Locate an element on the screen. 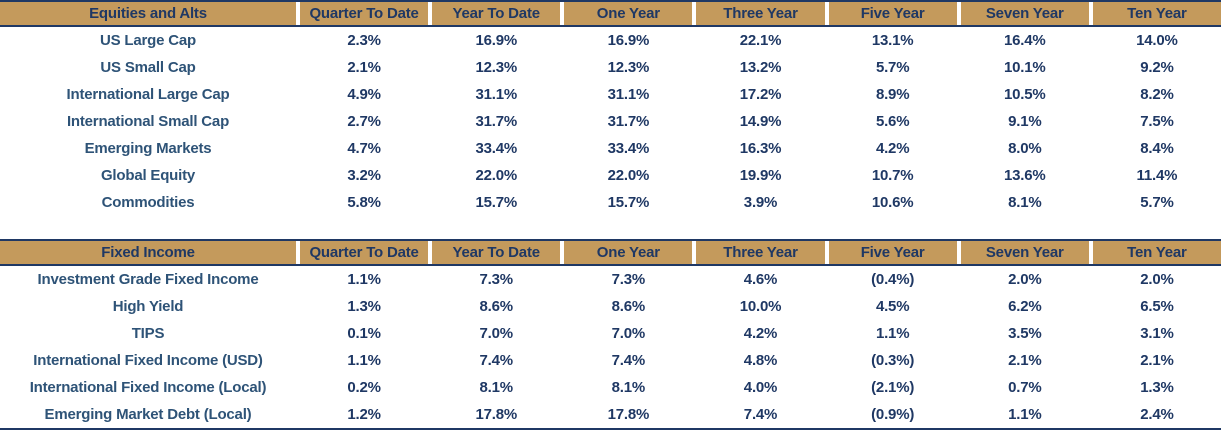 The width and height of the screenshot is (1221, 430). table-title: Fixed Income is located at coordinates (148, 252).